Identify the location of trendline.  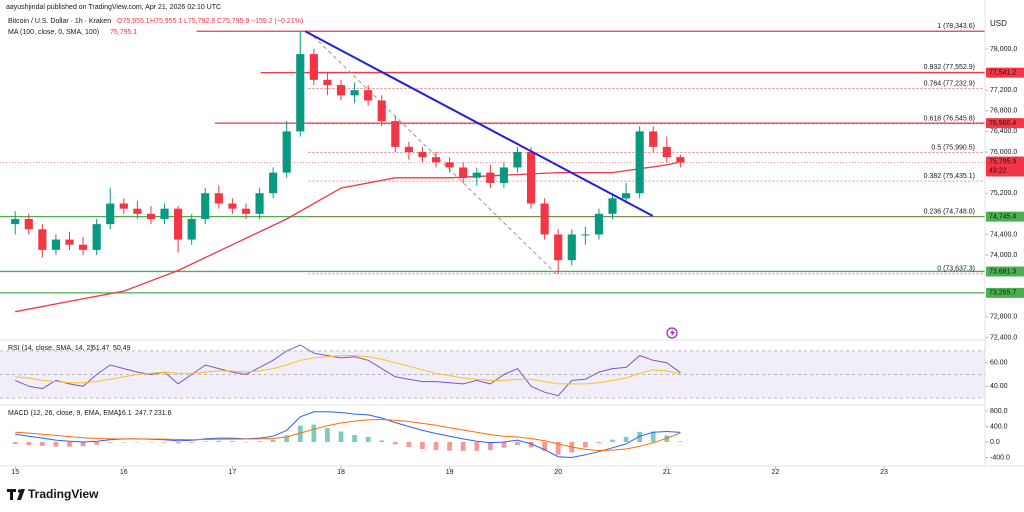
(479, 123).